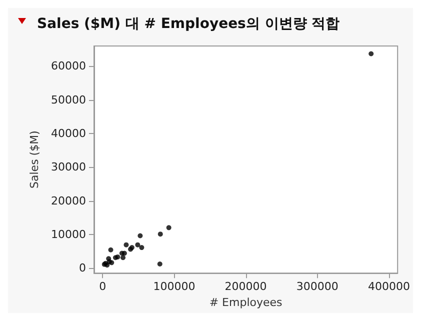 This screenshot has width=421, height=321. Describe the element at coordinates (68, 167) in the screenshot. I see `y-tick-label: 30000` at that location.